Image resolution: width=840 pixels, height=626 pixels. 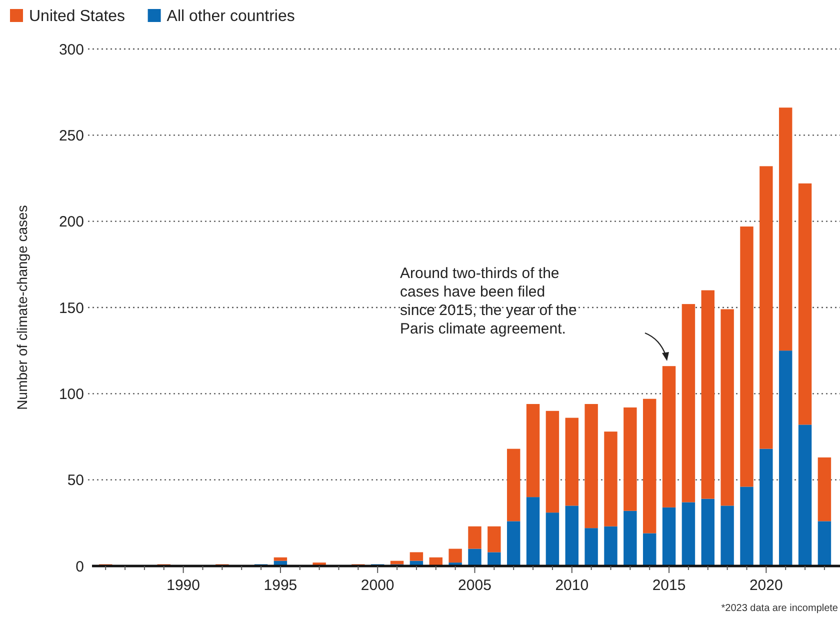 What do you see at coordinates (75, 481) in the screenshot?
I see `y-tick-label: 50` at bounding box center [75, 481].